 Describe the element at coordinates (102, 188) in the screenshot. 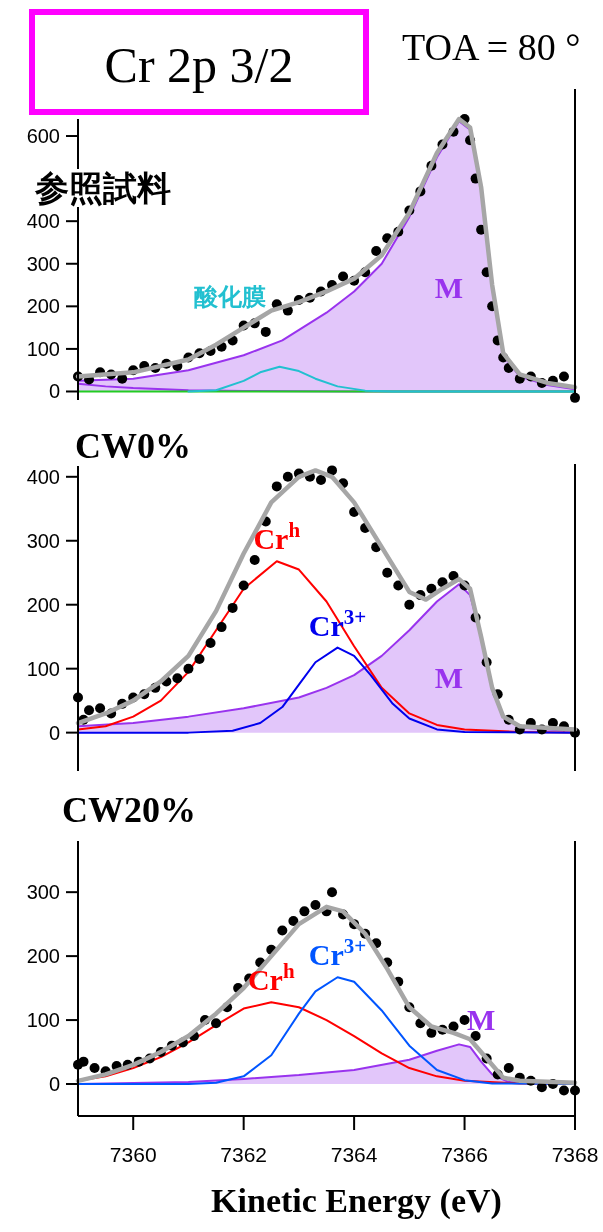

I see `text: 参照試料` at that location.